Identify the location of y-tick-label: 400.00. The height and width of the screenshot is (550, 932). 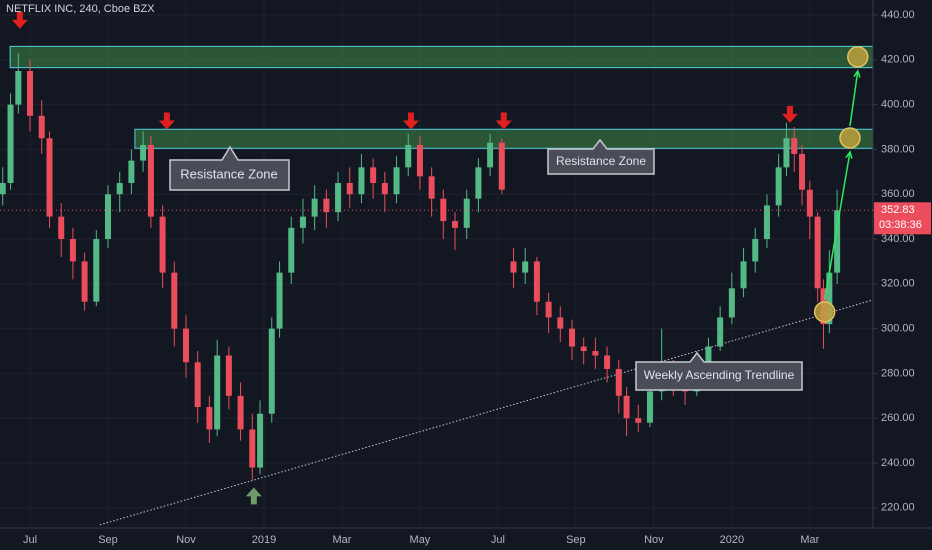
(898, 105).